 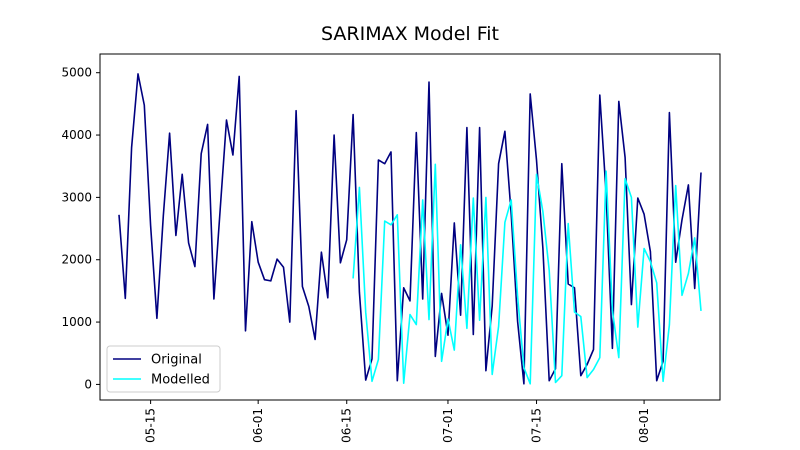 I want to click on legend-box, so click(x=163, y=369).